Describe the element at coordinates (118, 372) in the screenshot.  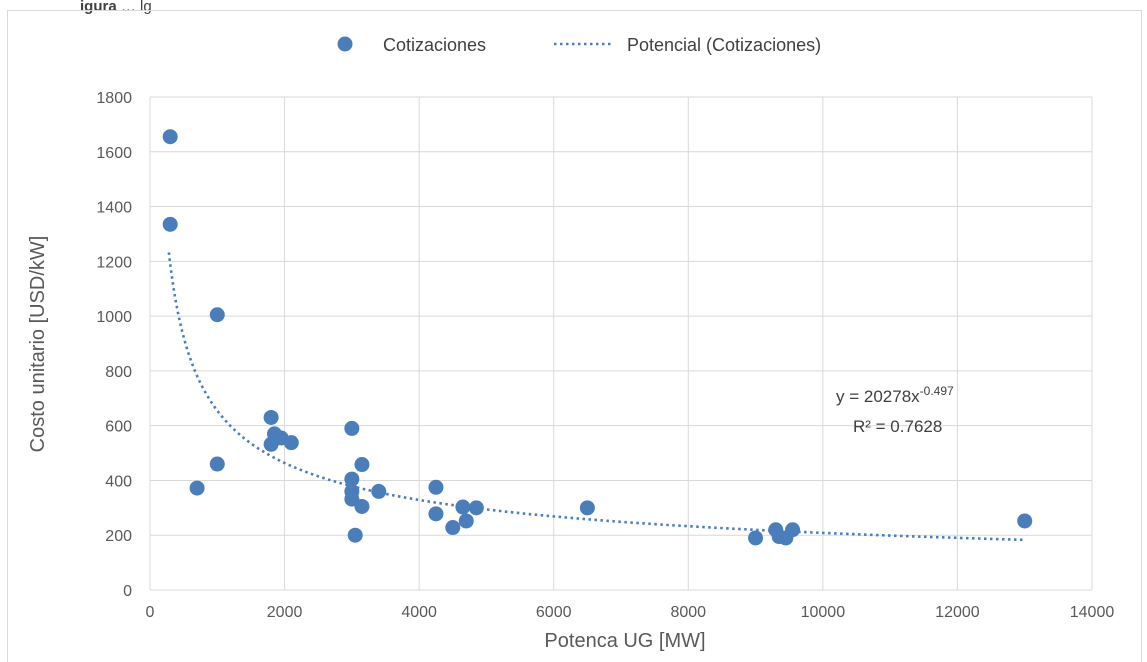
I see `y-tick-label: 800` at that location.